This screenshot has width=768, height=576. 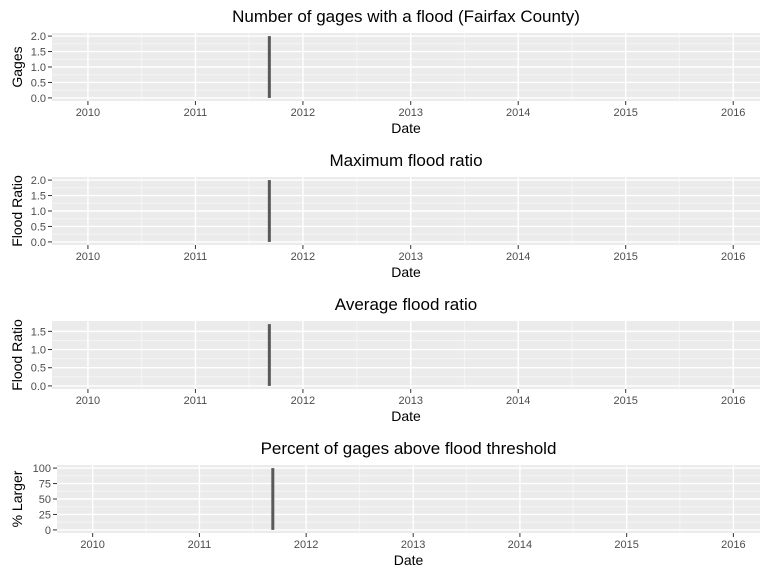 What do you see at coordinates (42, 469) in the screenshot?
I see `y-tick-label: 100` at bounding box center [42, 469].